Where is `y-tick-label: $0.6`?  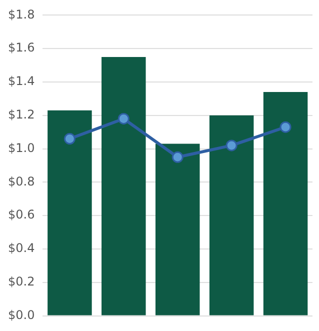 y-tick-label: $0.6 is located at coordinates (21, 215).